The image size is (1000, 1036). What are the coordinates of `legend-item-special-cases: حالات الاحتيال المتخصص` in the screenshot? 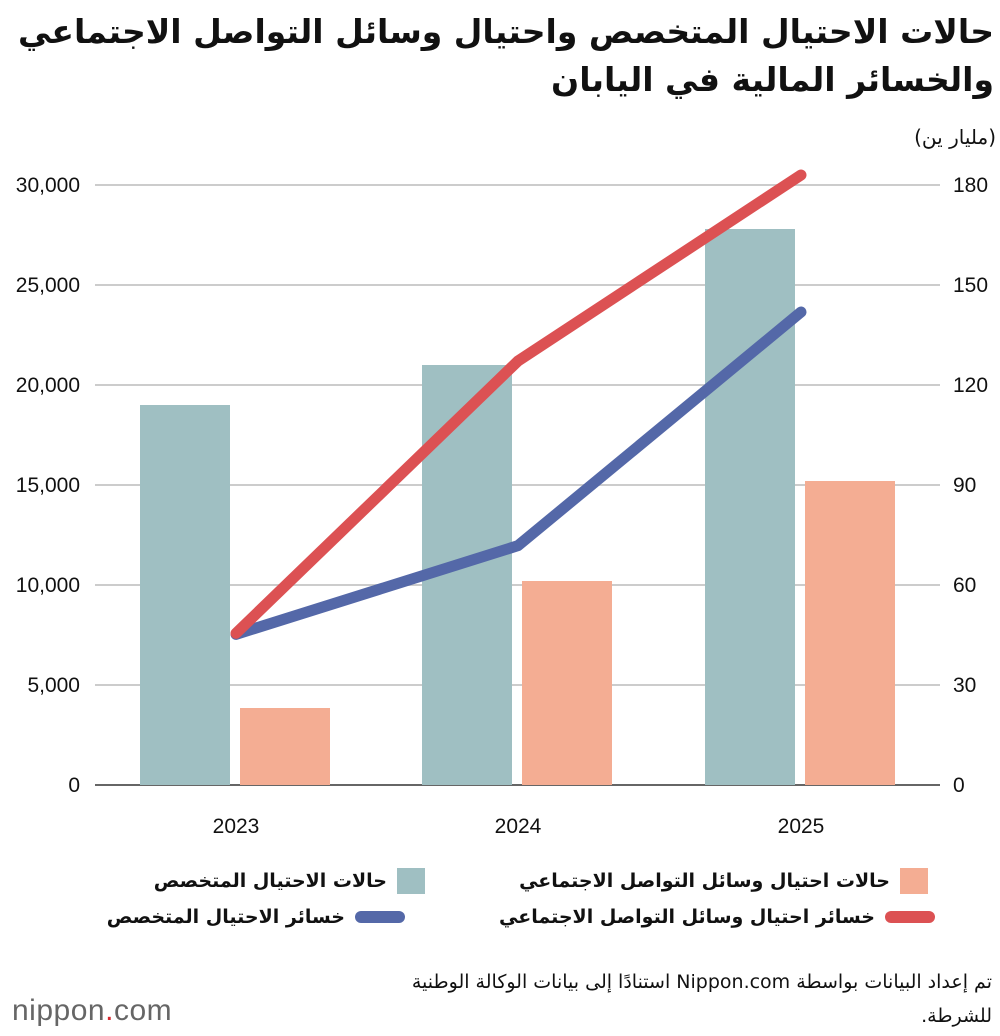 It's located at (289, 881).